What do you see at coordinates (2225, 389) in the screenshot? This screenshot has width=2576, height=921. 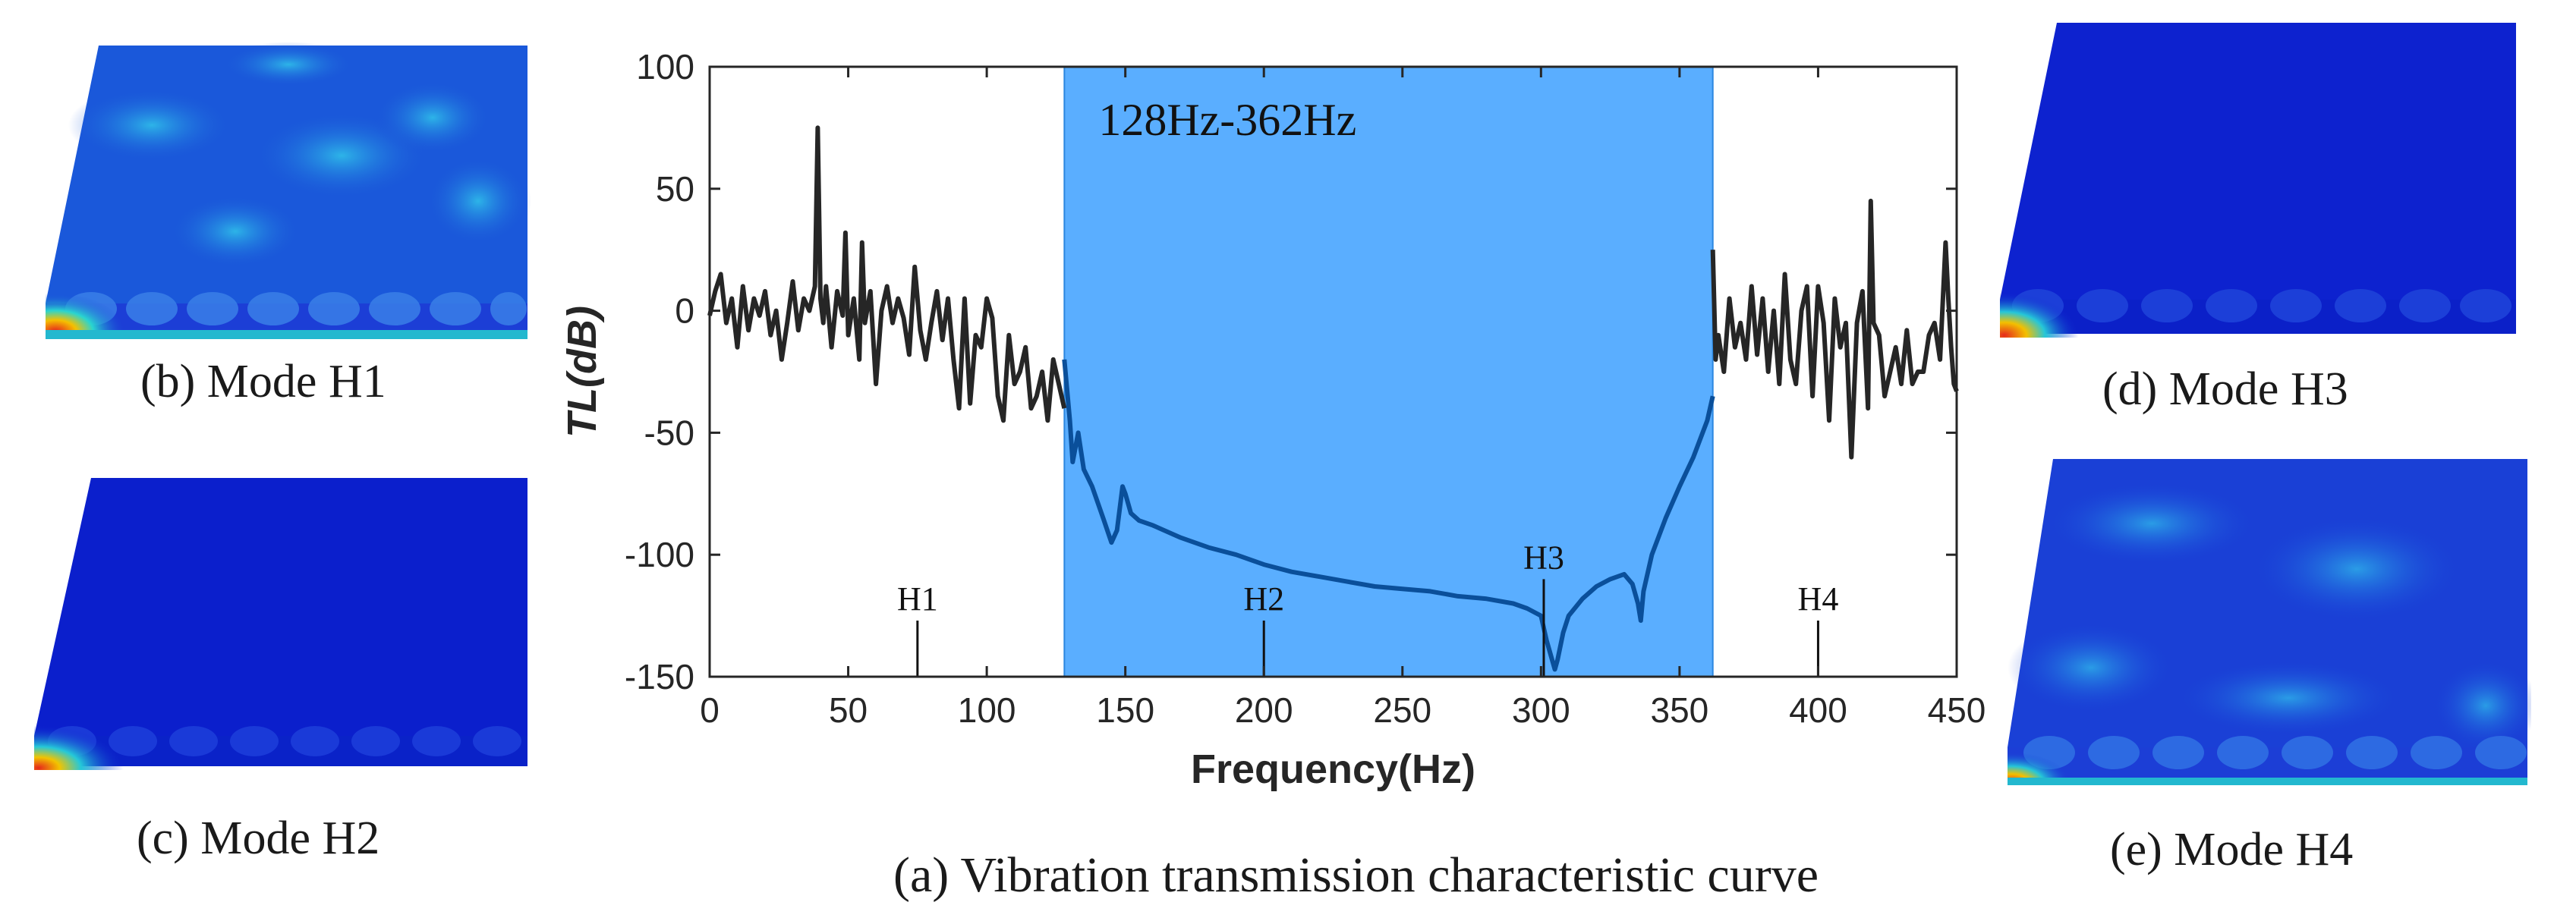 I see `caption-mode-h3: (d) Mode H3` at bounding box center [2225, 389].